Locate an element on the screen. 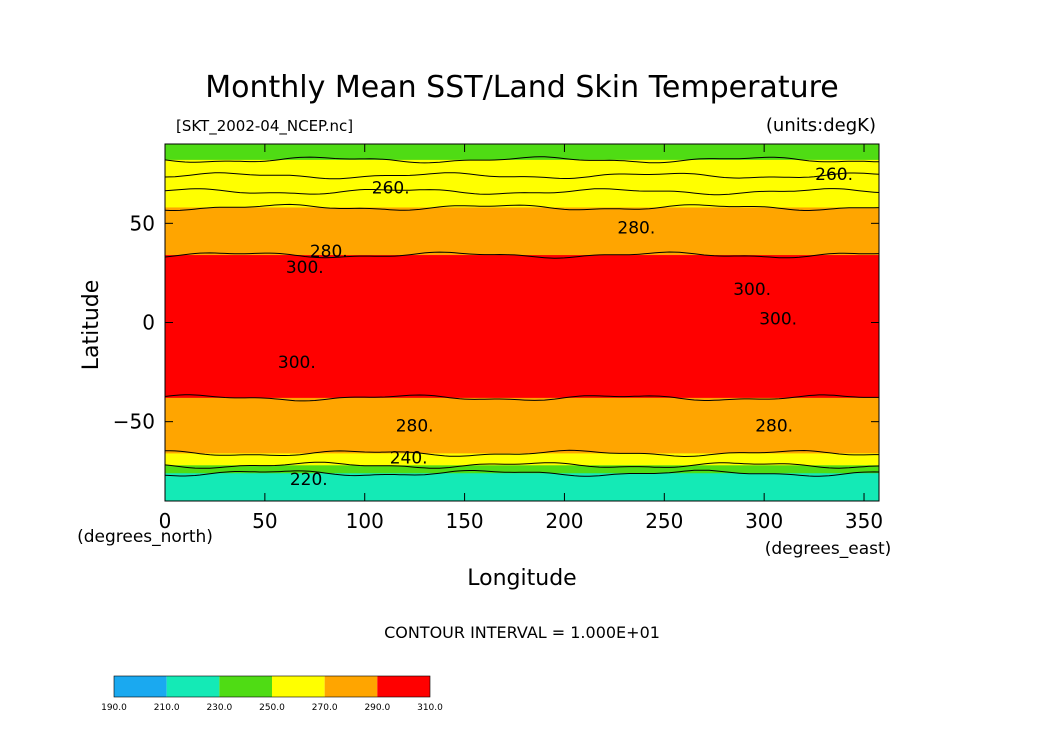  colorbar-frame is located at coordinates (272, 686).